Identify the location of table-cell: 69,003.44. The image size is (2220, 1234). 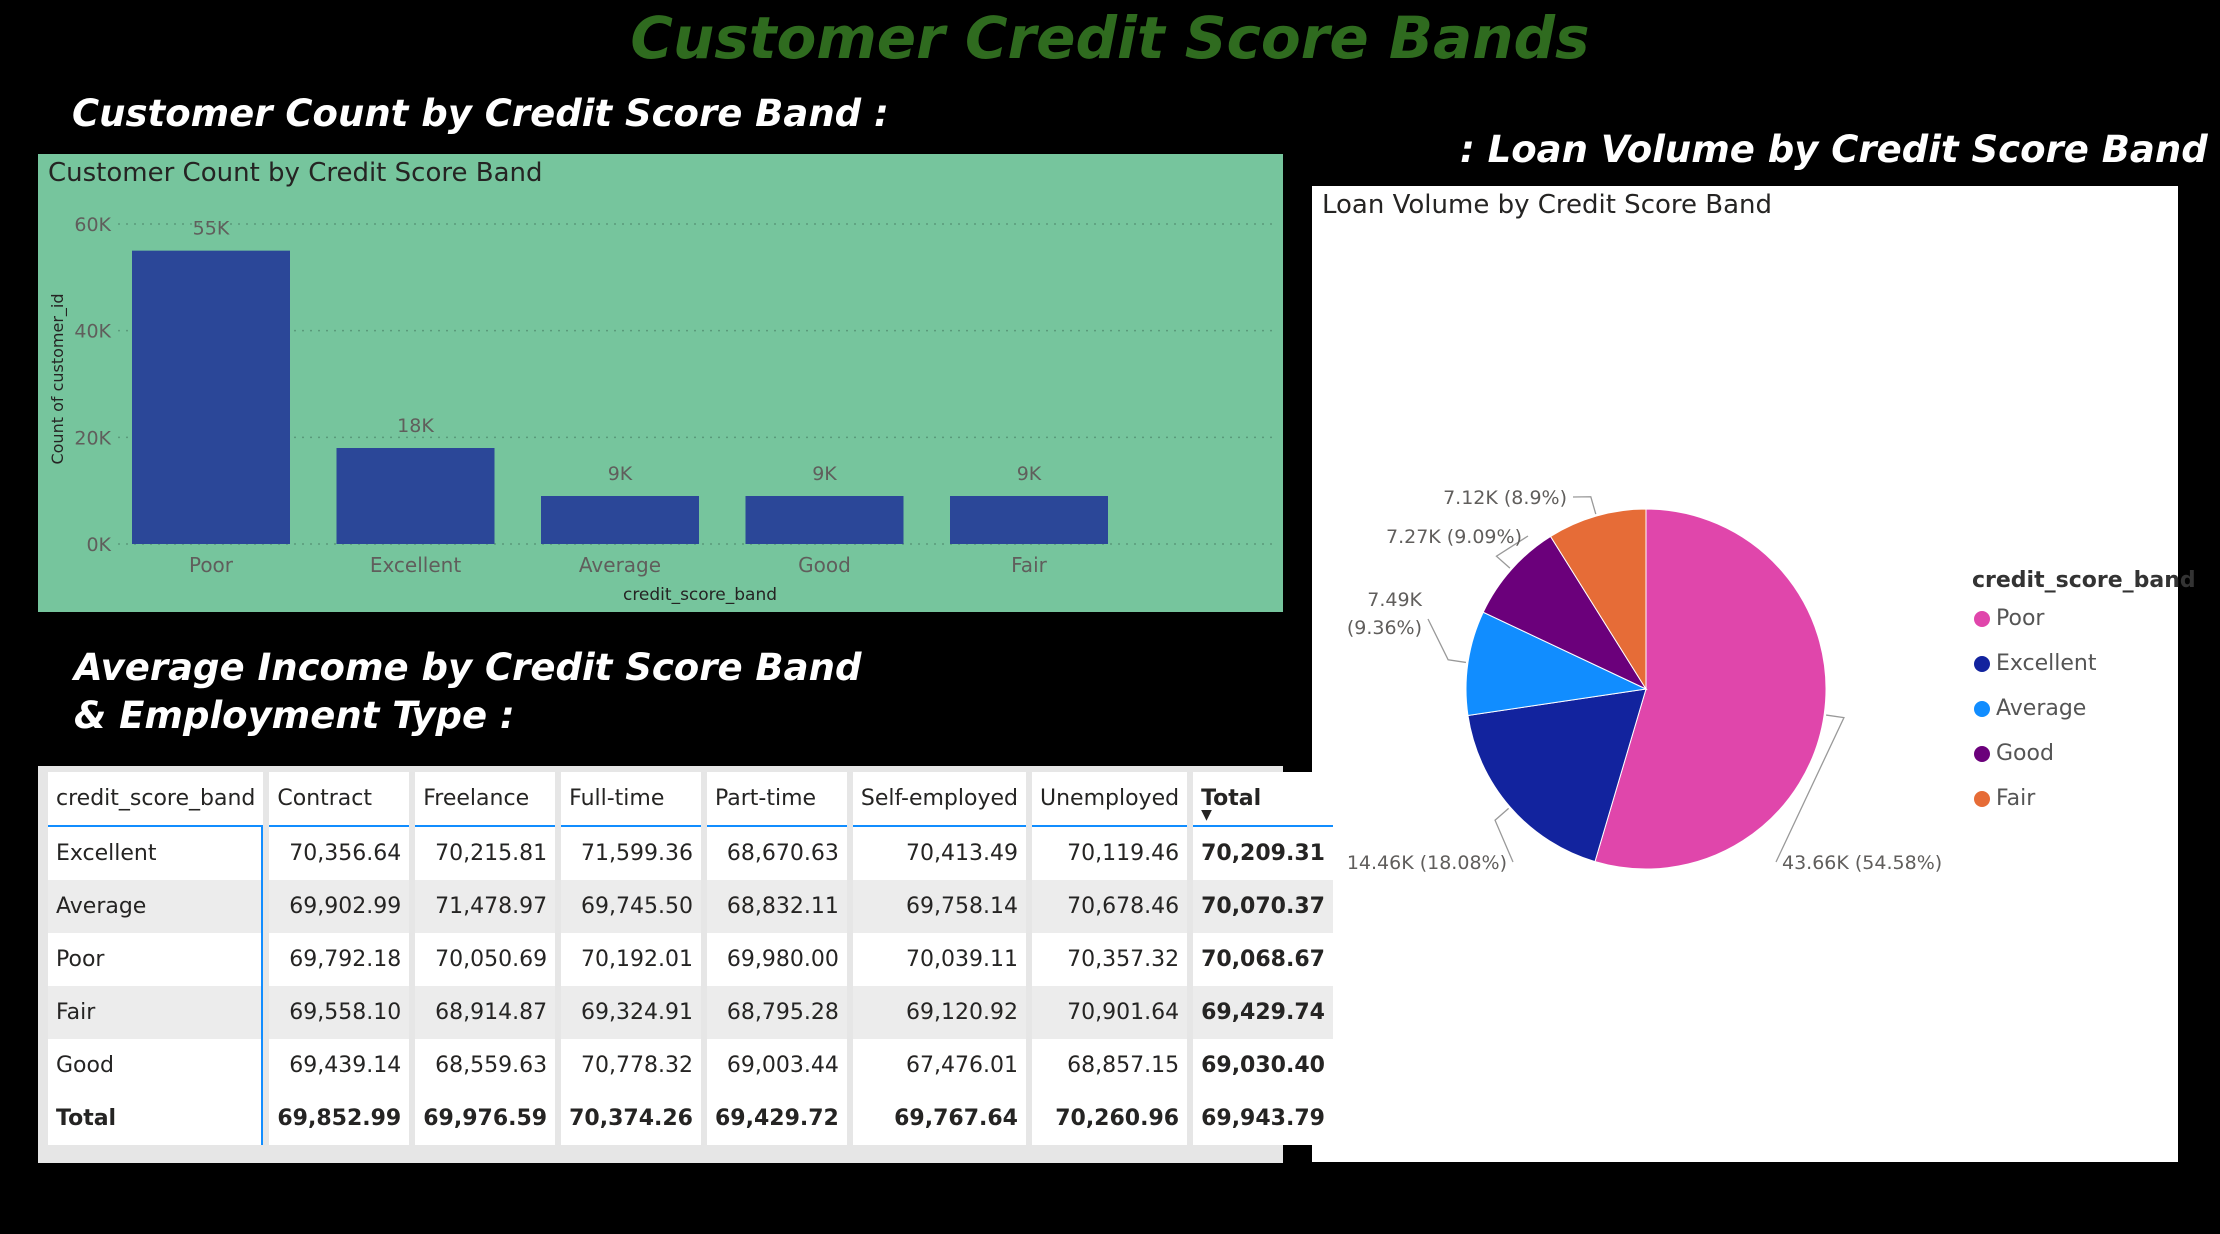
(777, 1065).